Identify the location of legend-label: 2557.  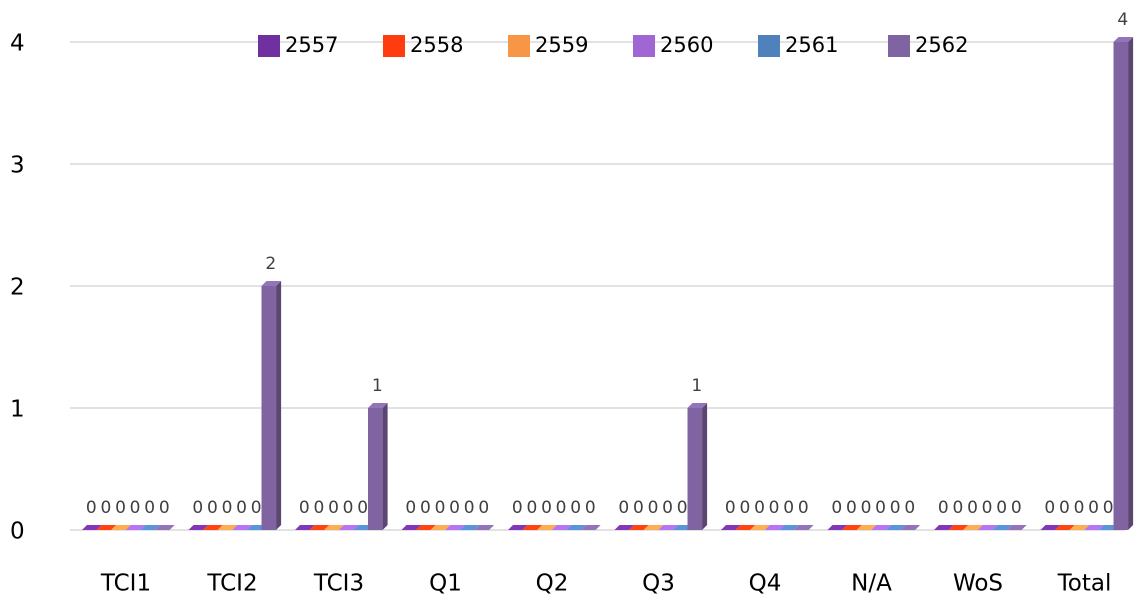
(311, 45).